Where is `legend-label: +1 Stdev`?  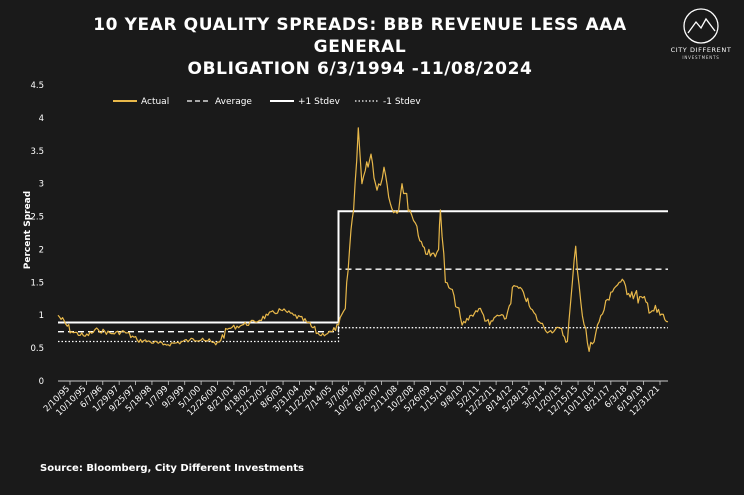 legend-label: +1 Stdev is located at coordinates (319, 102).